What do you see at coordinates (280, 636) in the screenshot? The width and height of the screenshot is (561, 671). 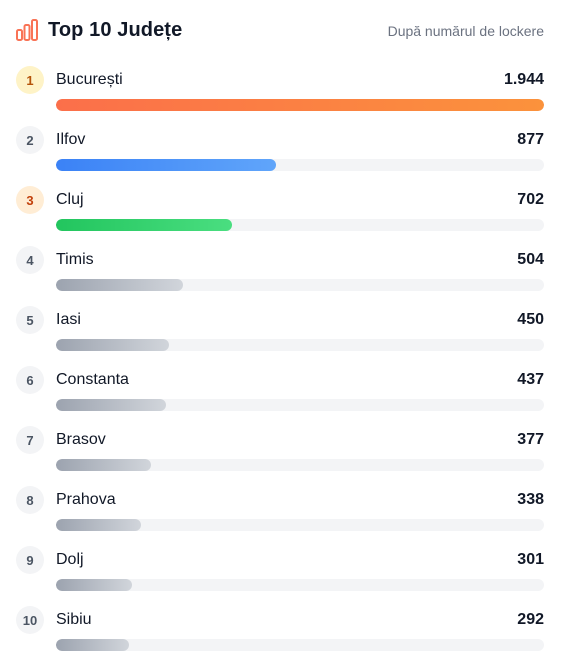 I see `county-row: 10 Sibiu 292` at bounding box center [280, 636].